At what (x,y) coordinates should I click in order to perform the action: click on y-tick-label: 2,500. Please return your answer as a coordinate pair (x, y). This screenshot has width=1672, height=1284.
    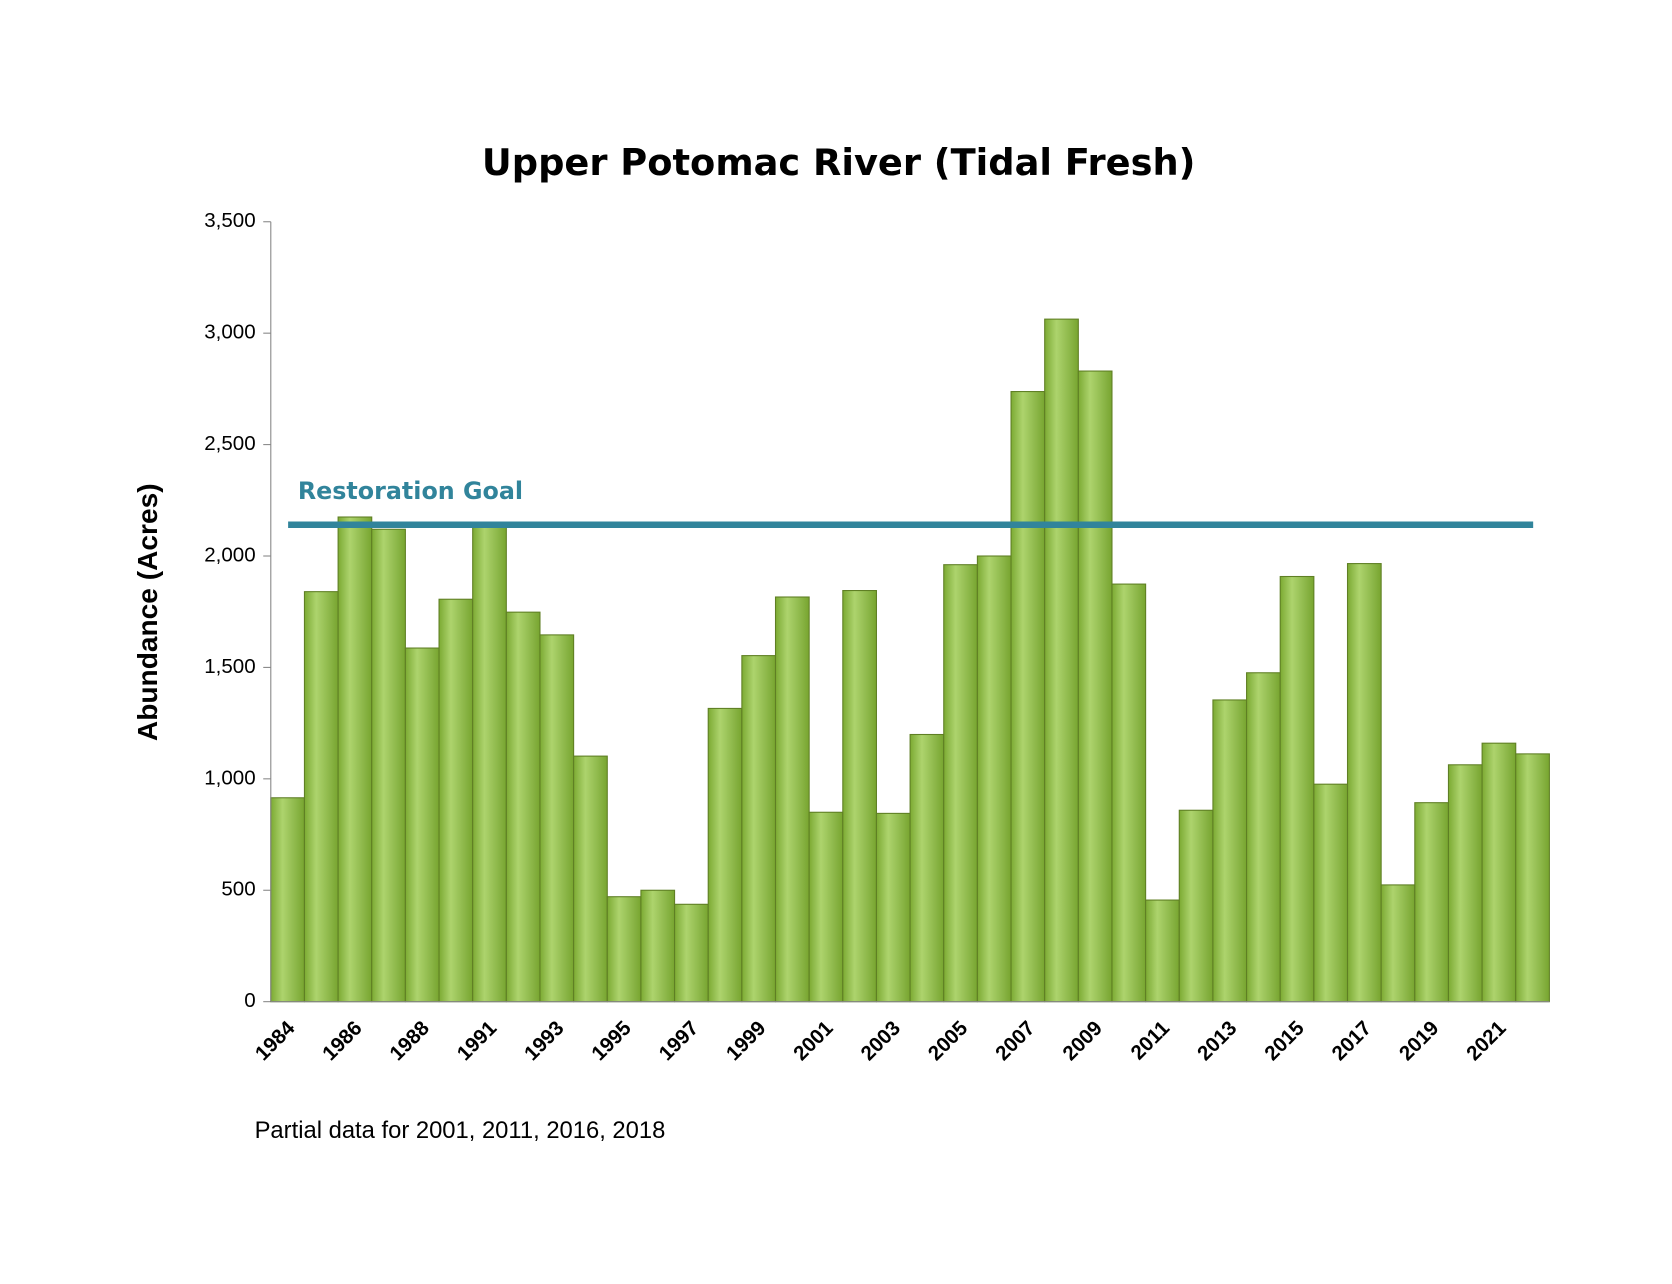
    Looking at the image, I should click on (229, 443).